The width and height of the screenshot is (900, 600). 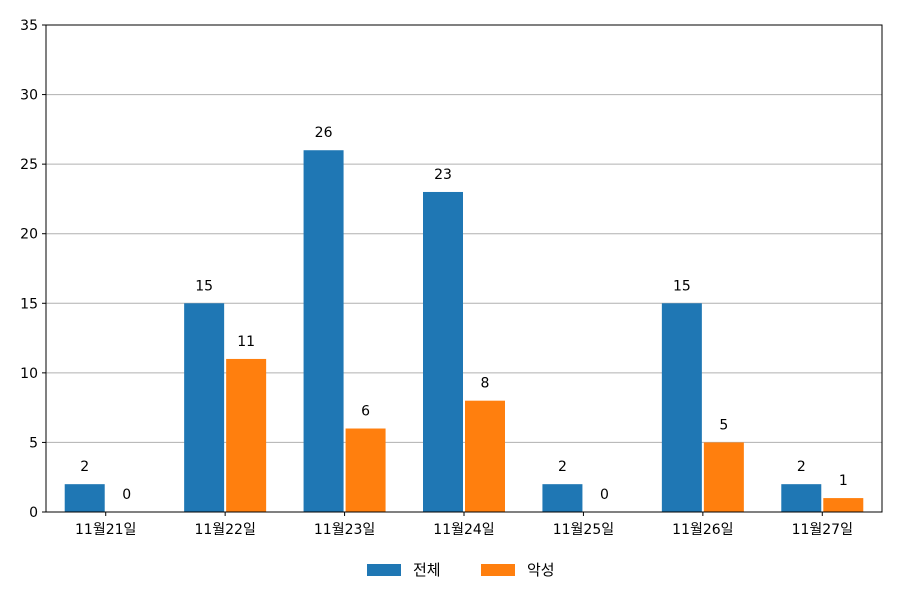 What do you see at coordinates (29, 165) in the screenshot?
I see `y-tick-label: 25` at bounding box center [29, 165].